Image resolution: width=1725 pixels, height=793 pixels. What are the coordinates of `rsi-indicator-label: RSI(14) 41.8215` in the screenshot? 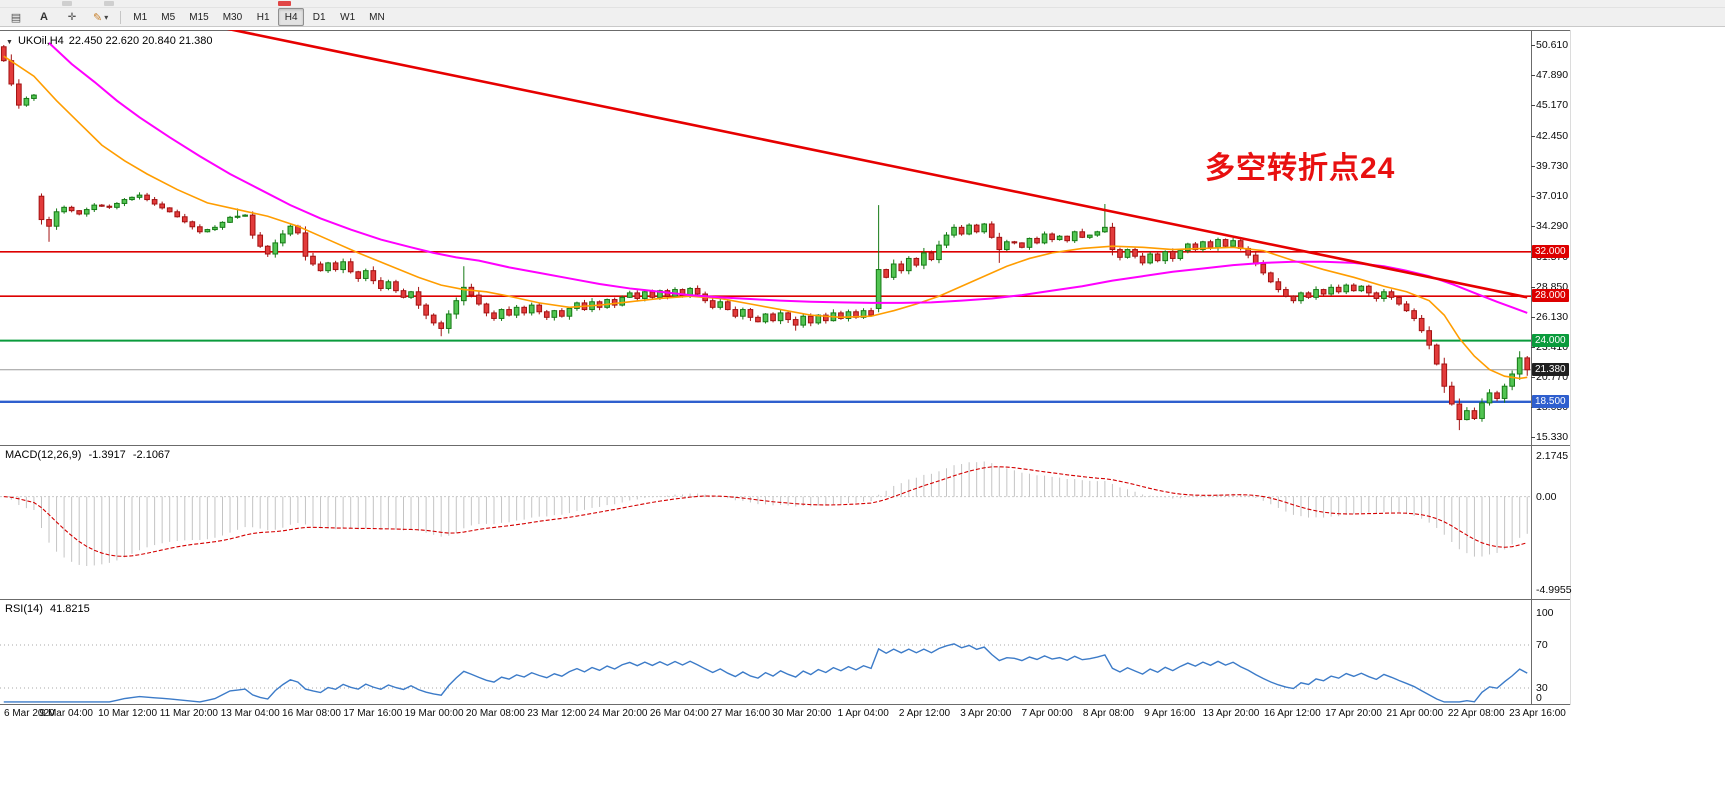 It's located at (49, 609).